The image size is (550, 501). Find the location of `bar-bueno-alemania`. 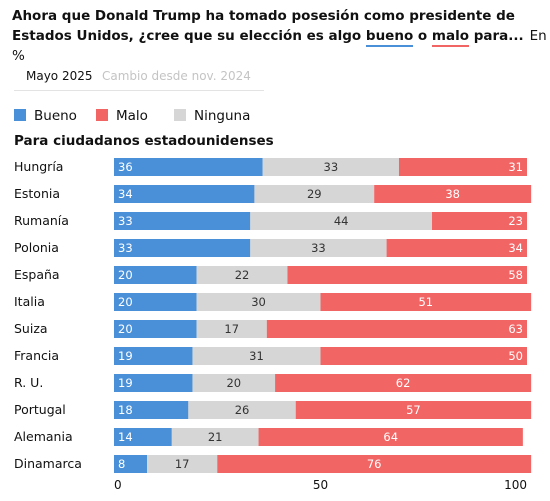

bar-bueno-alemania is located at coordinates (143, 437).